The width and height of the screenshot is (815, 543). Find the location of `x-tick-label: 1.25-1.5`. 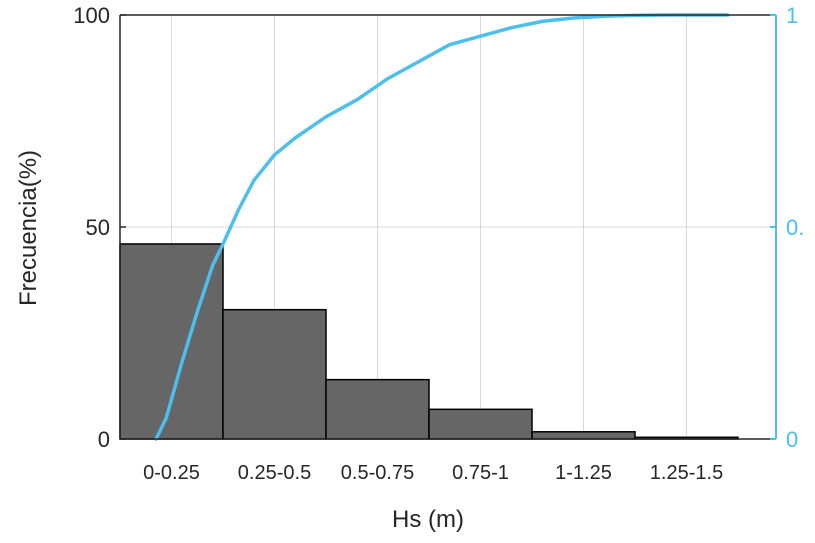

x-tick-label: 1.25-1.5 is located at coordinates (686, 473).